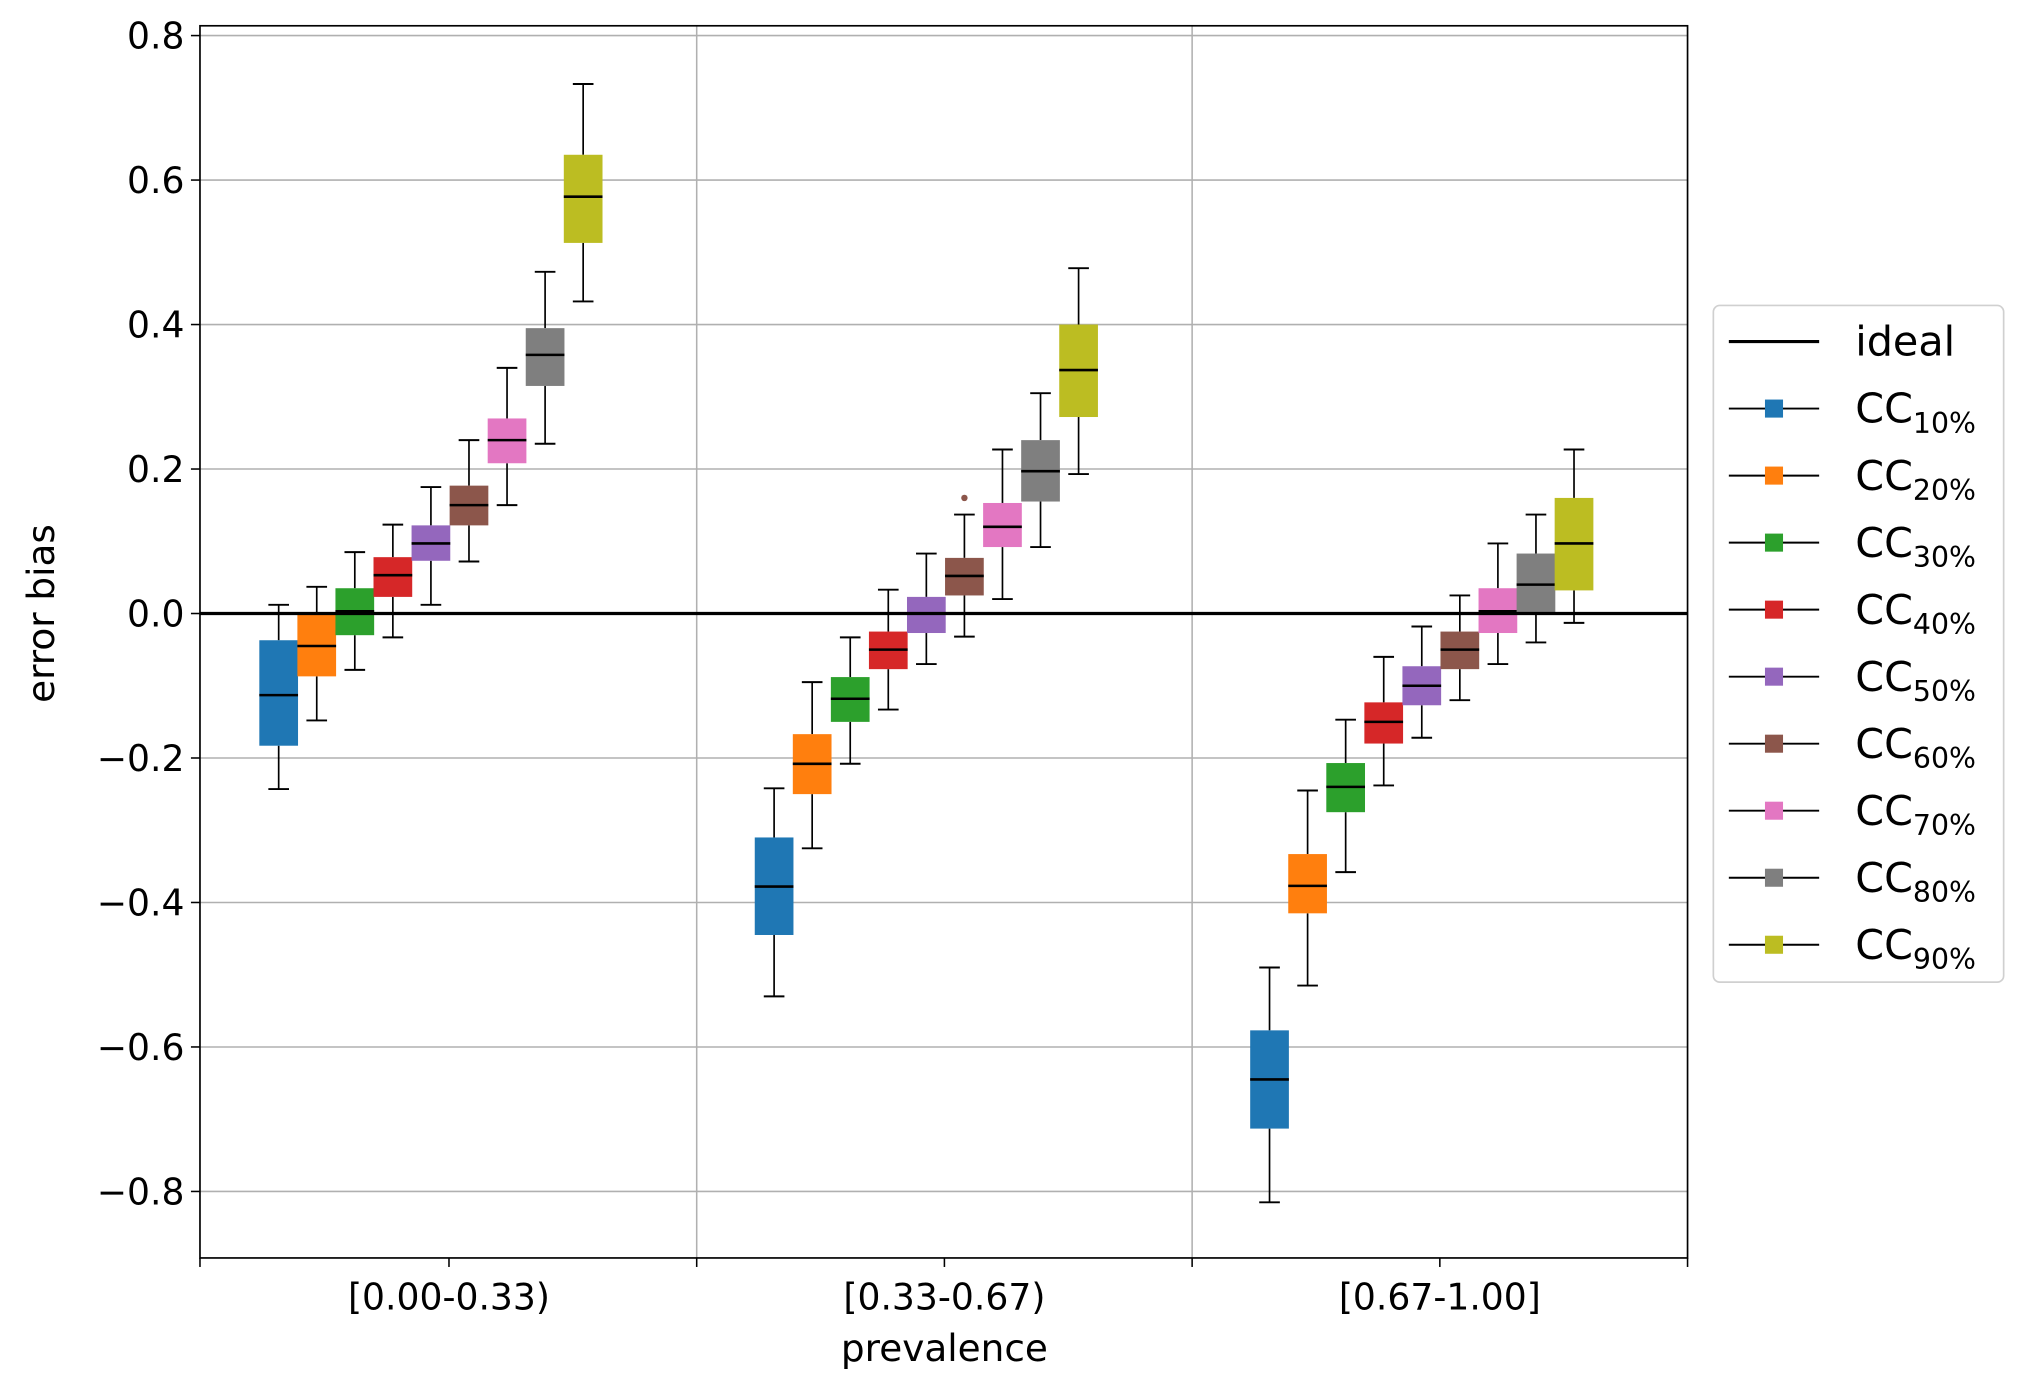 Image resolution: width=2023 pixels, height=1392 pixels. Describe the element at coordinates (141, 758) in the screenshot. I see `y-tick-label: −0.2` at that location.